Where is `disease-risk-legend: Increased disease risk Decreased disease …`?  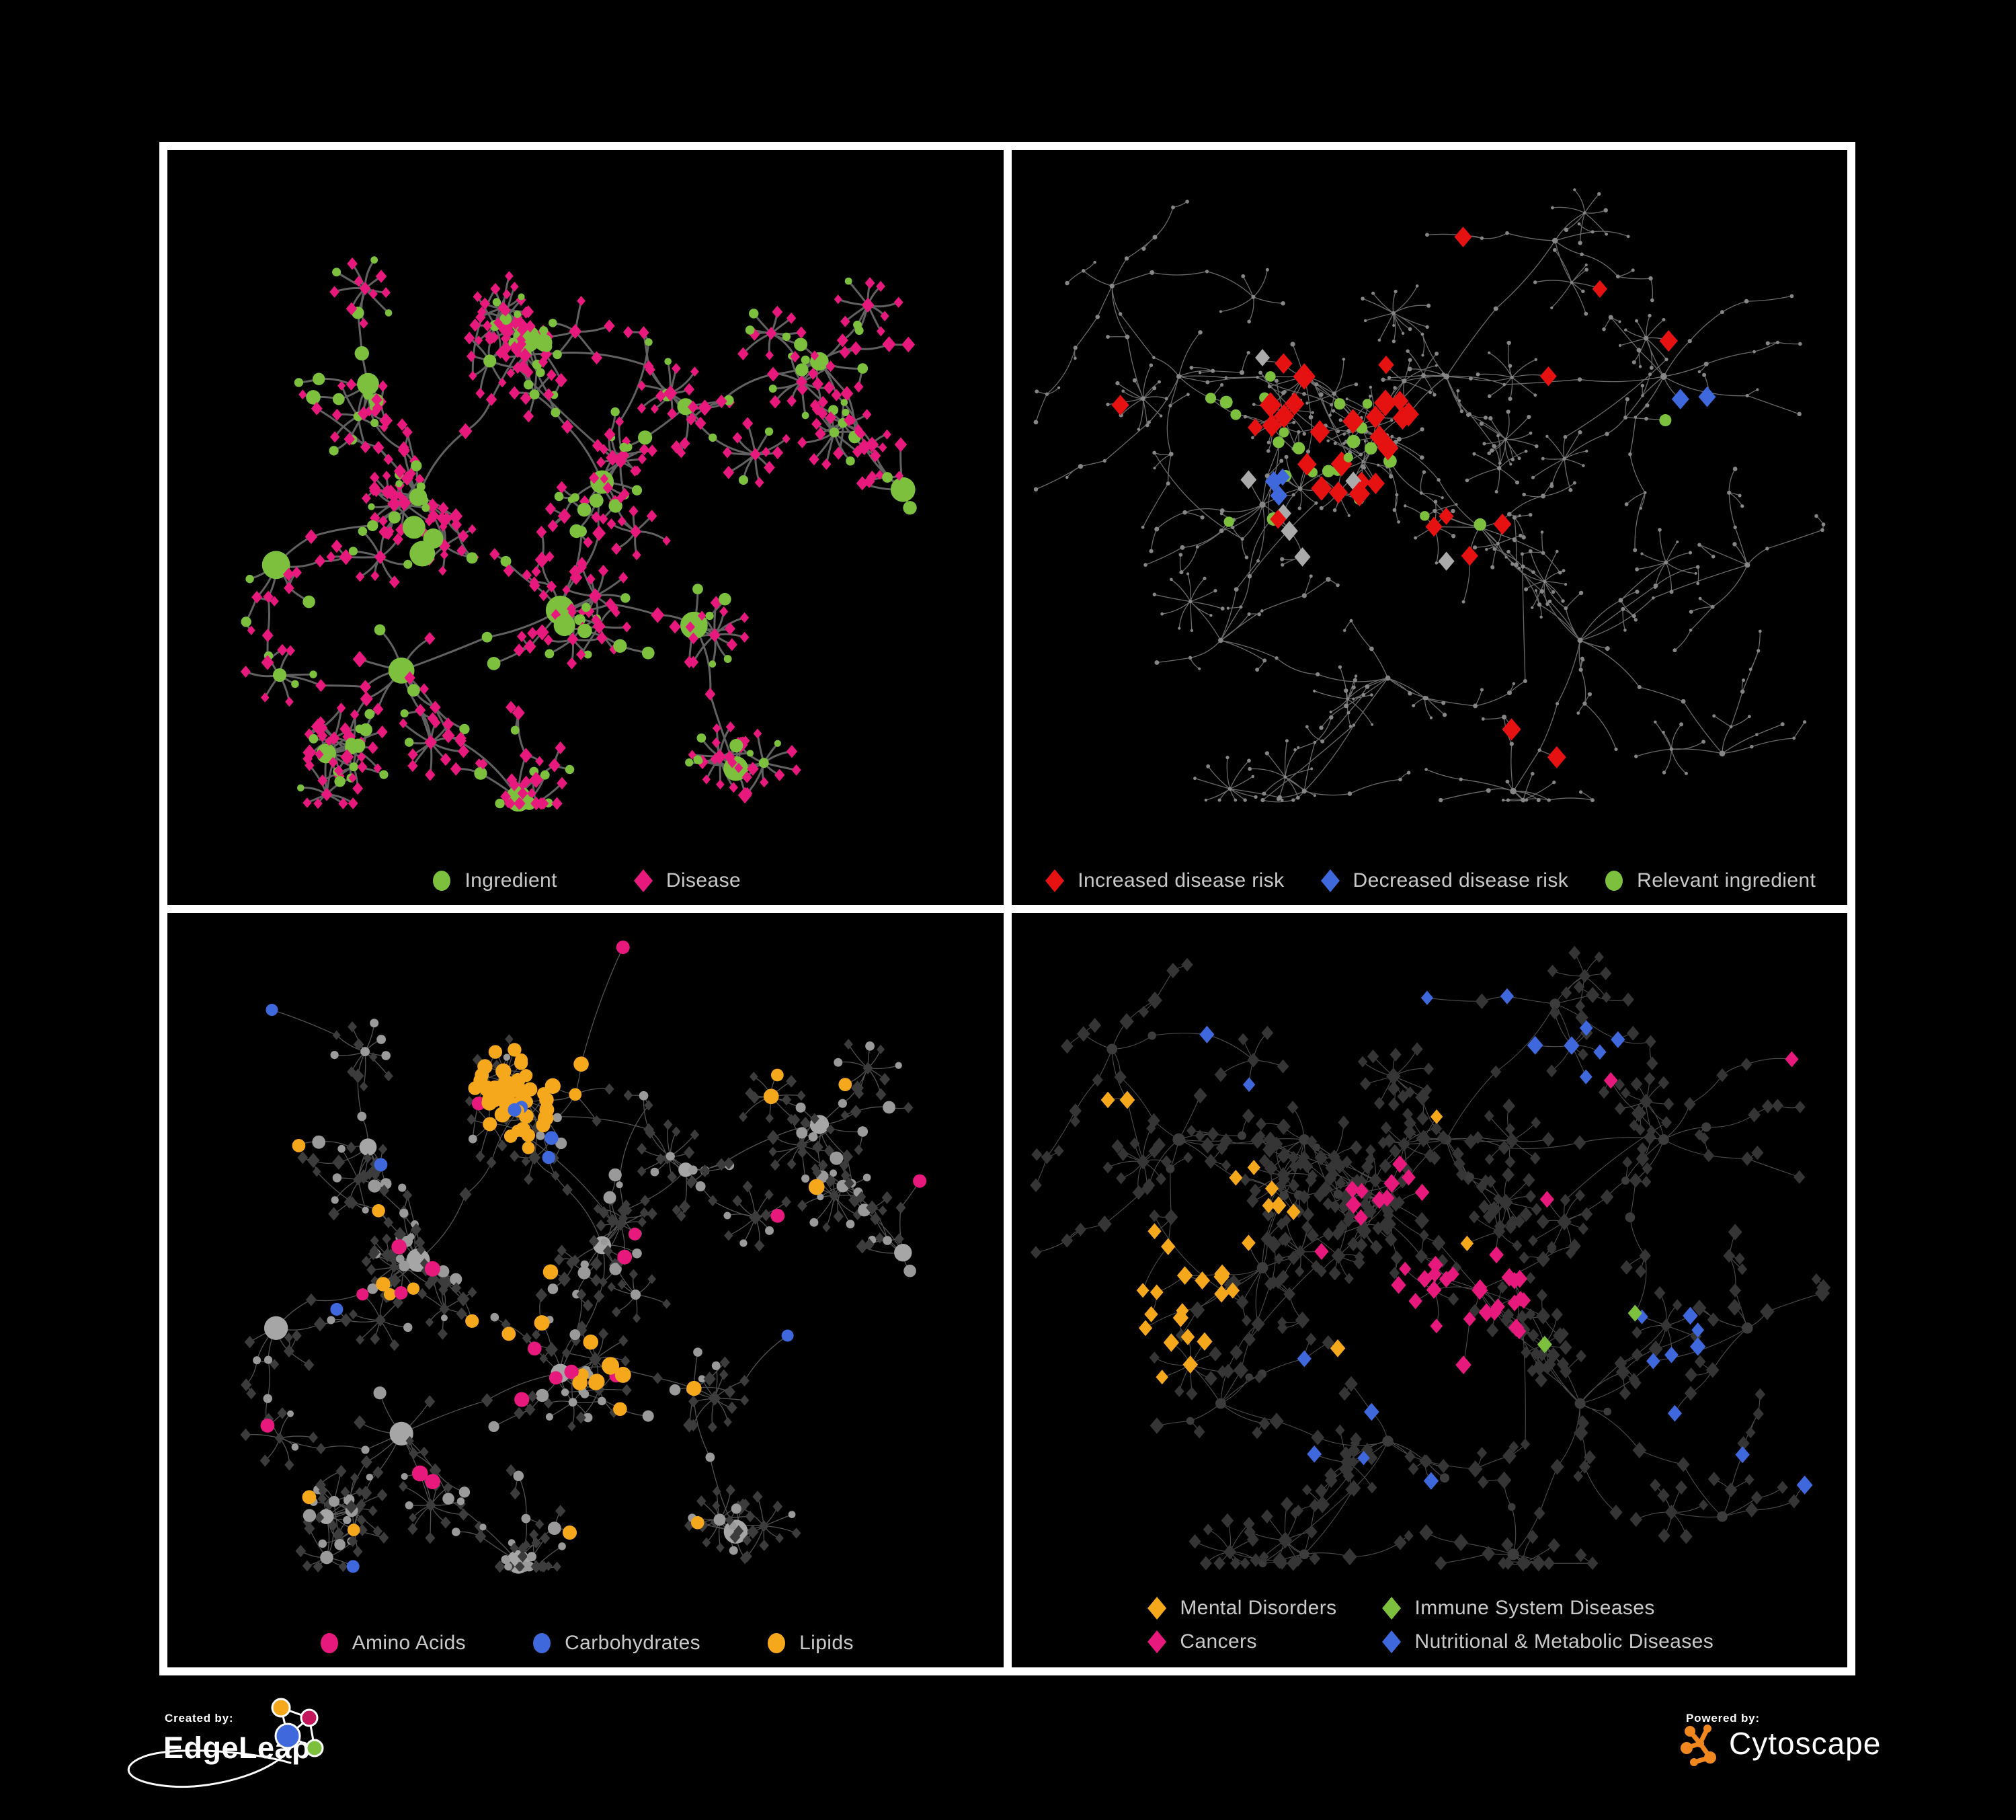
disease-risk-legend: Increased disease risk Decreased disease … is located at coordinates (1430, 880).